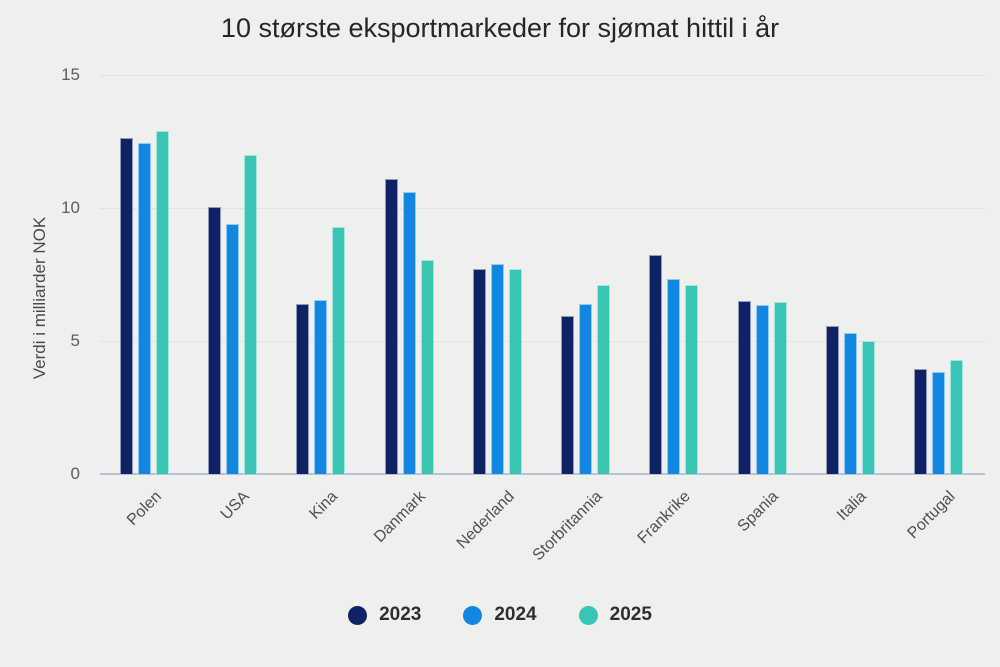  I want to click on bar-2023-kina, so click(303, 388).